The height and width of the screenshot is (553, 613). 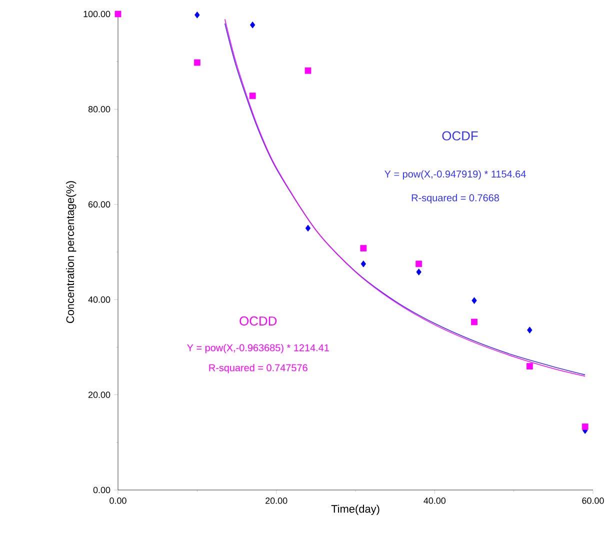 I want to click on text: OCDD, so click(x=258, y=321).